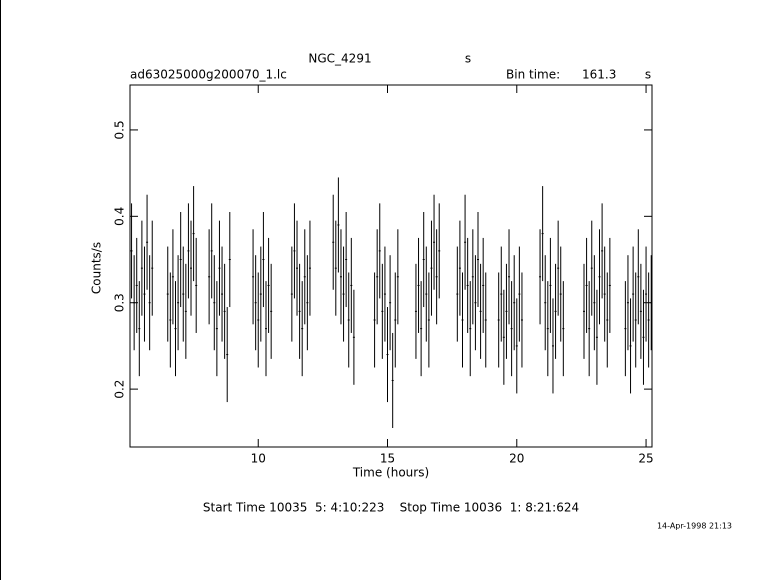 The height and width of the screenshot is (580, 781). I want to click on bin-time: 161.3, so click(599, 75).